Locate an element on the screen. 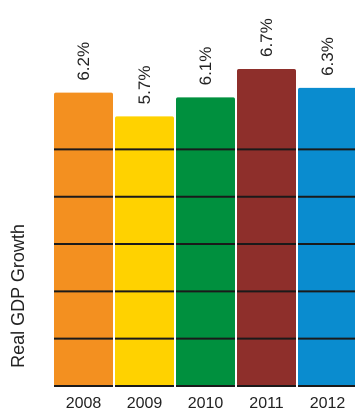  bar-2012 is located at coordinates (326, 236).